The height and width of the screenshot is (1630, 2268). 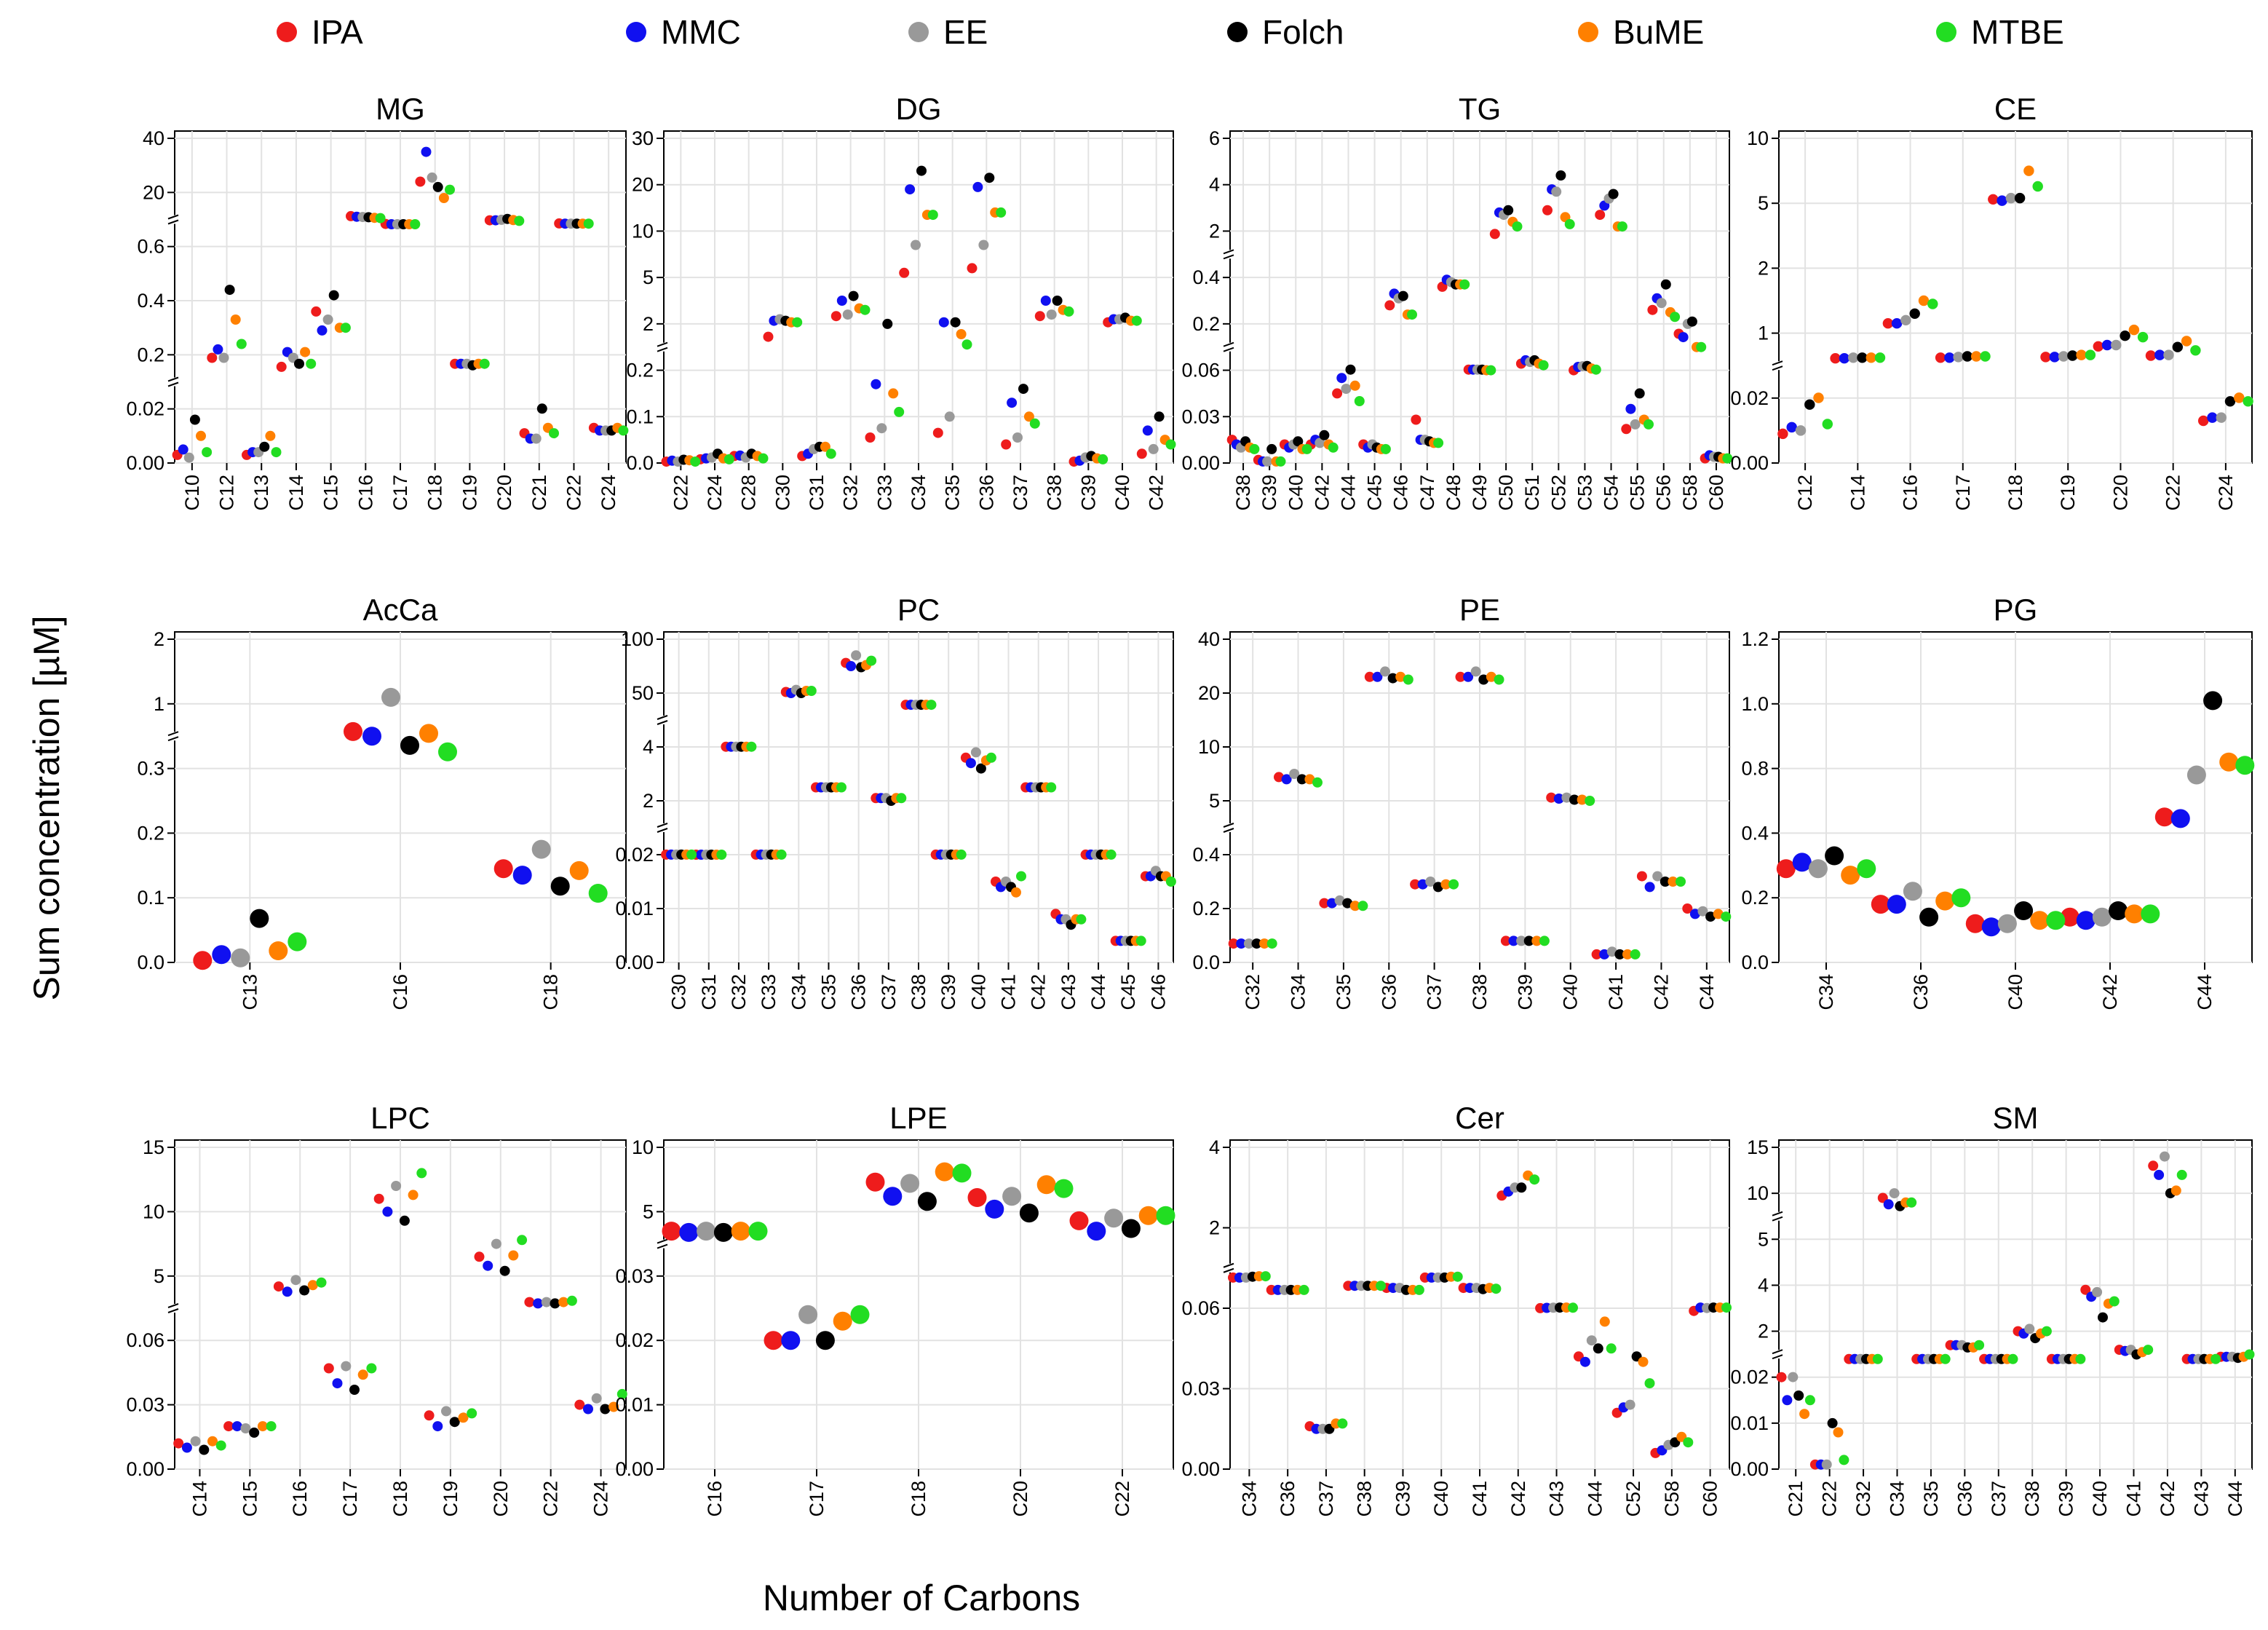 What do you see at coordinates (1412, 314) in the screenshot?
I see `point-tg-mtbe-c46` at bounding box center [1412, 314].